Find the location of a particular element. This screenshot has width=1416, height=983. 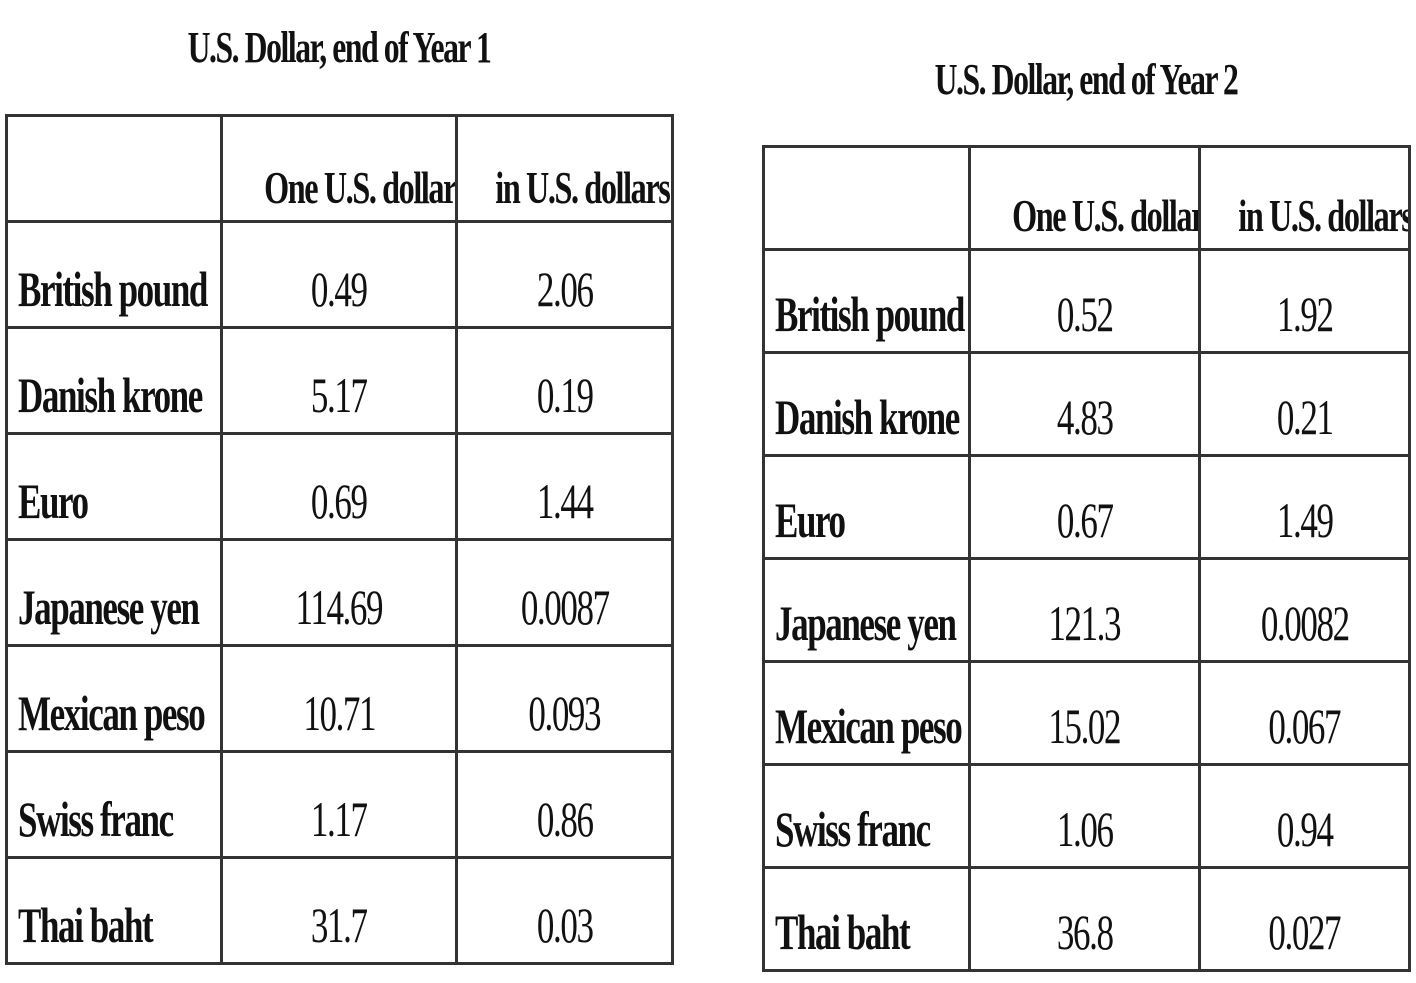

rate-in-dollars: 2.06 is located at coordinates (564, 274).